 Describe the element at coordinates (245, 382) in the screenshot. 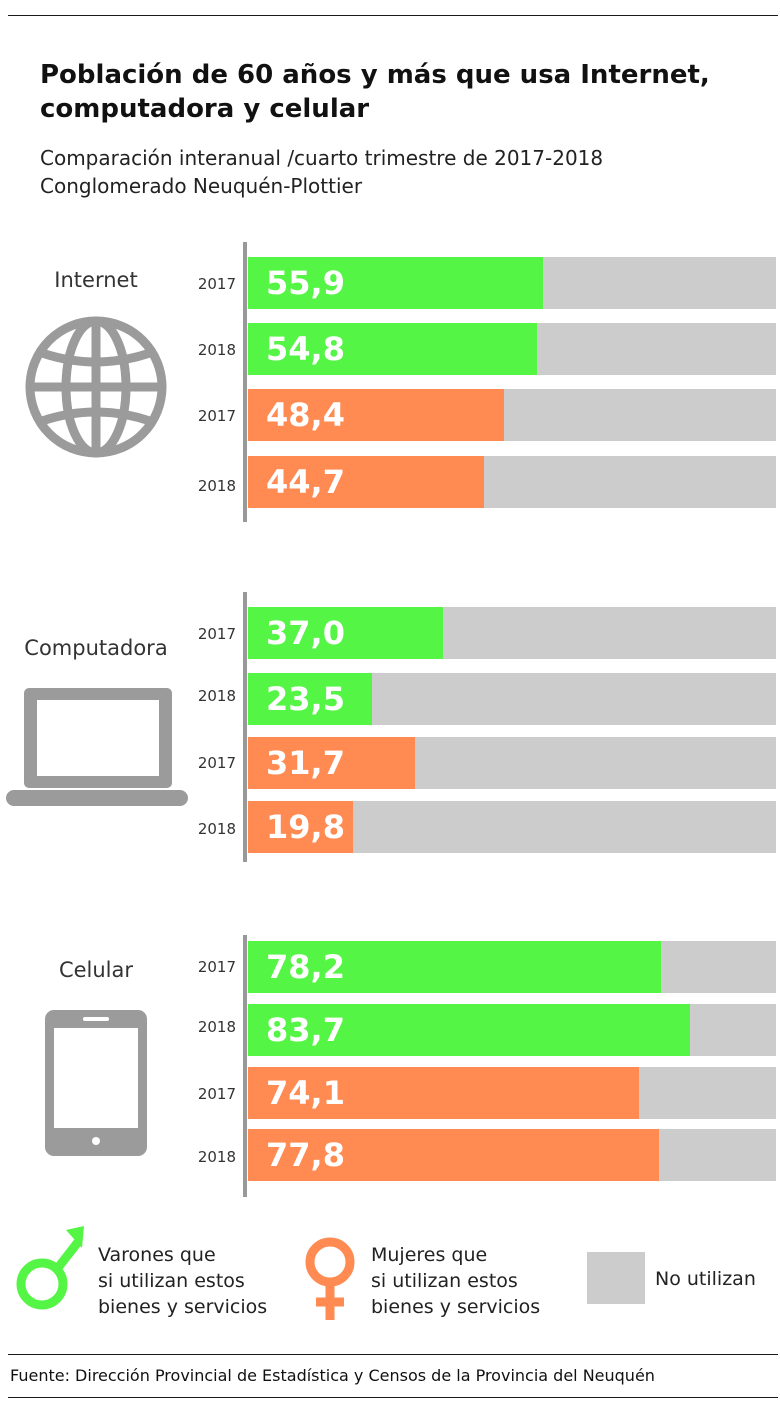

I see `axis-internet` at that location.